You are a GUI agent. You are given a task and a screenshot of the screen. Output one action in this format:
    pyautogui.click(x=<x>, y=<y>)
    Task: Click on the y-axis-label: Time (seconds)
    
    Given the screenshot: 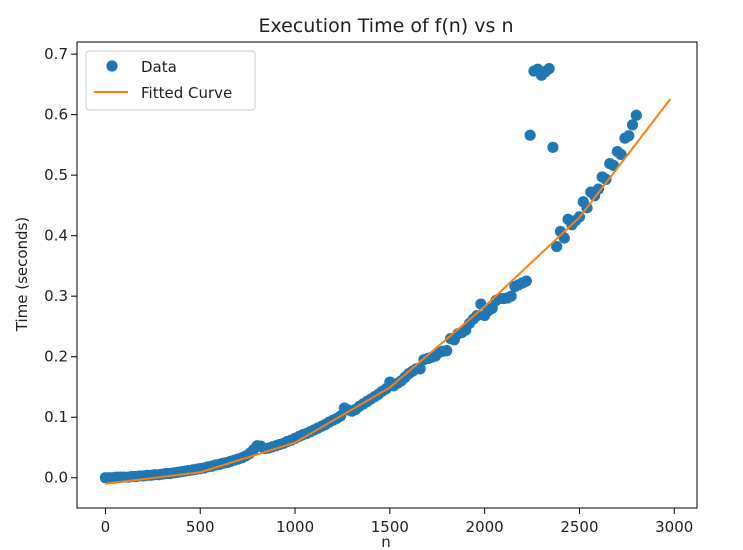 What is the action you would take?
    pyautogui.click(x=22, y=275)
    